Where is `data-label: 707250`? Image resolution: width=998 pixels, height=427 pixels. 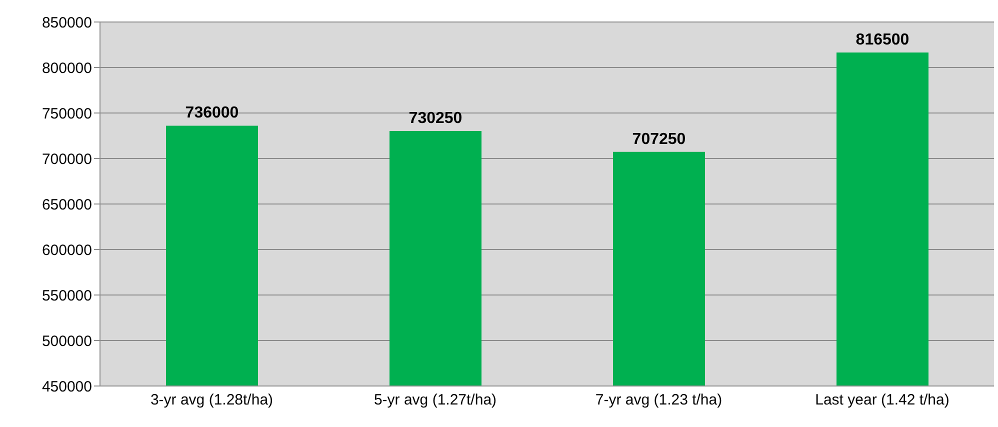 data-label: 707250 is located at coordinates (659, 139).